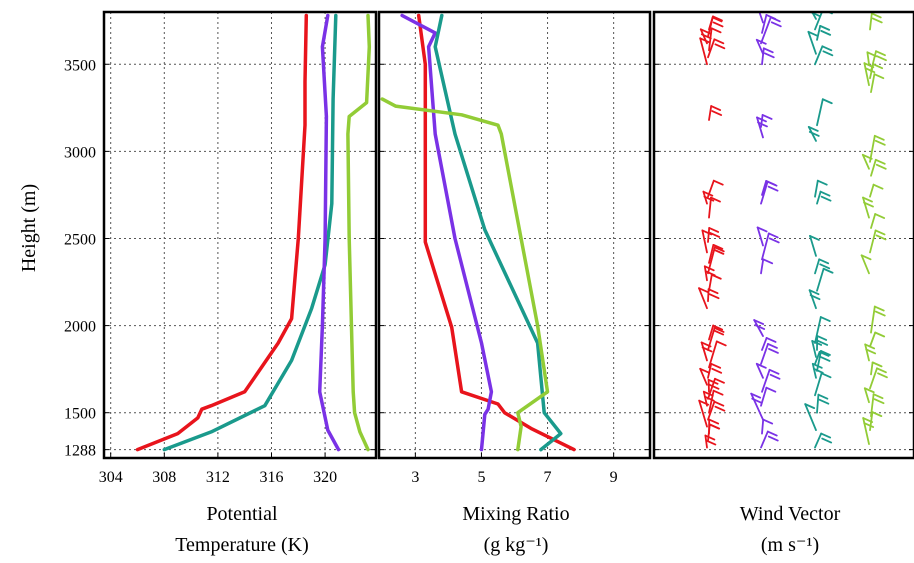 Image resolution: width=914 pixels, height=563 pixels. What do you see at coordinates (515, 514) in the screenshot?
I see `x-axis-label-mixing-ratio-line1: Mixing Ratio` at bounding box center [515, 514].